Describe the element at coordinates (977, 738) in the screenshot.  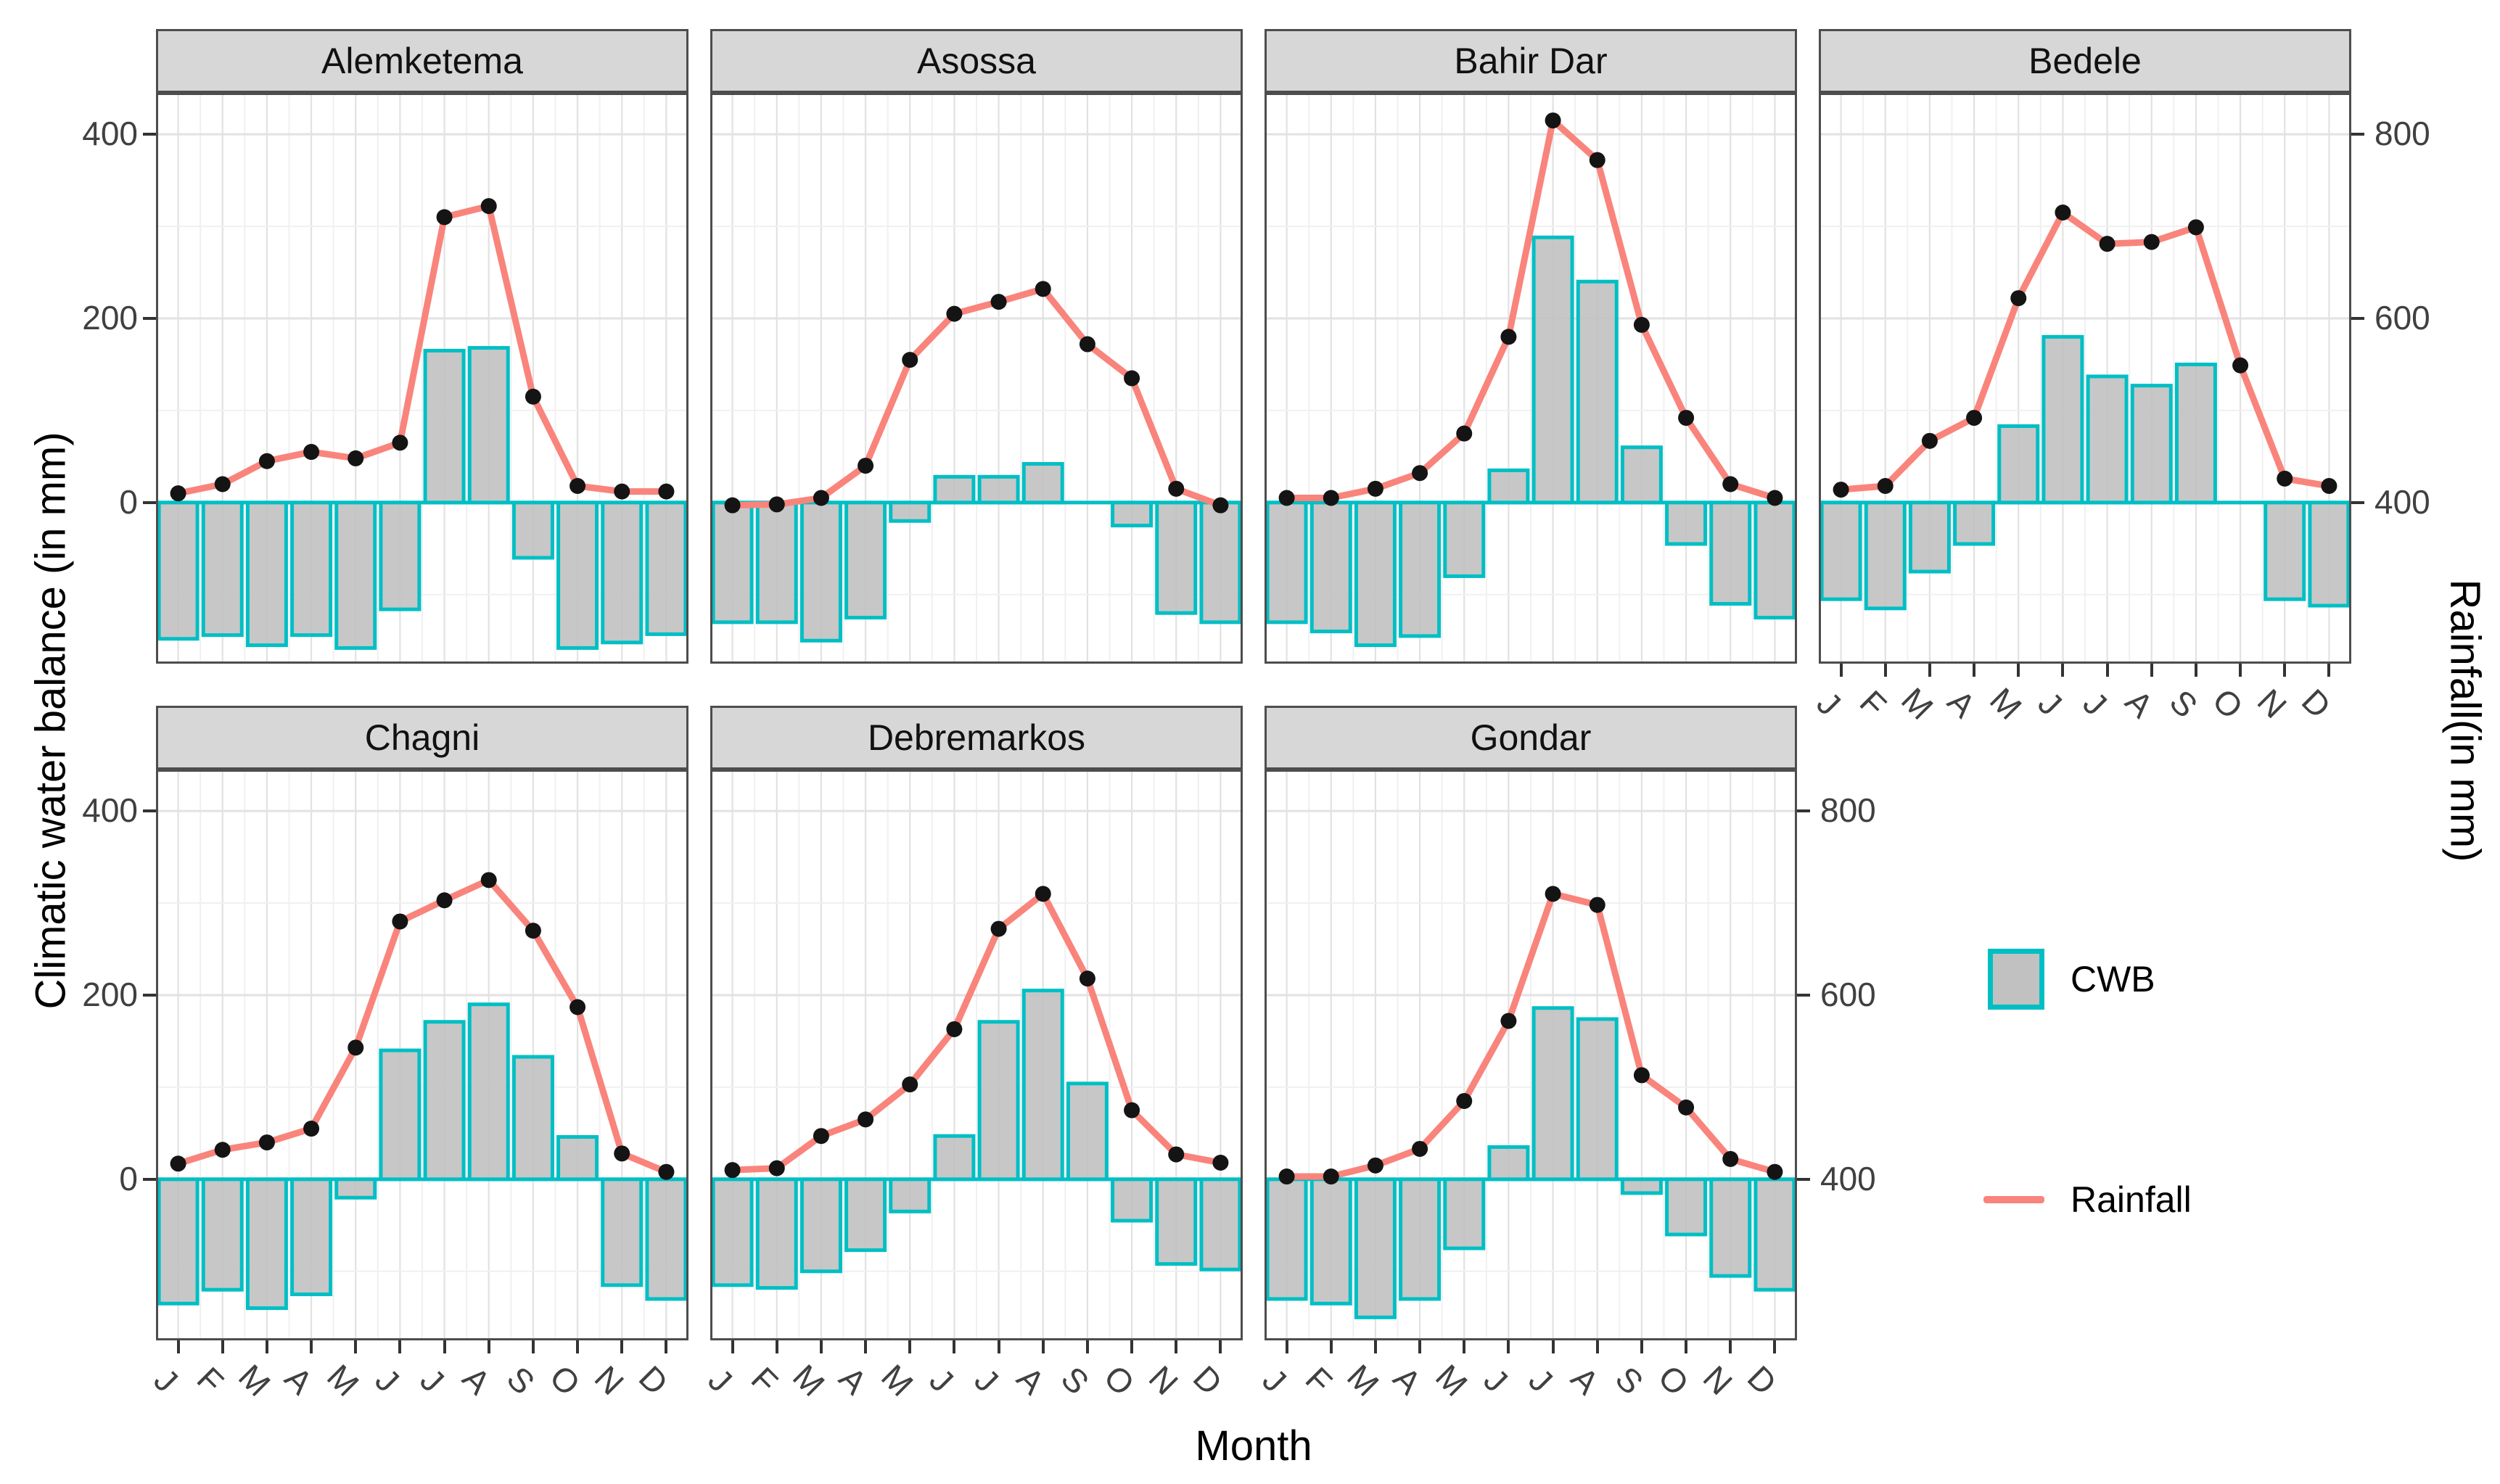
I see `facet-strip-debremarkos: Debremarkos` at that location.